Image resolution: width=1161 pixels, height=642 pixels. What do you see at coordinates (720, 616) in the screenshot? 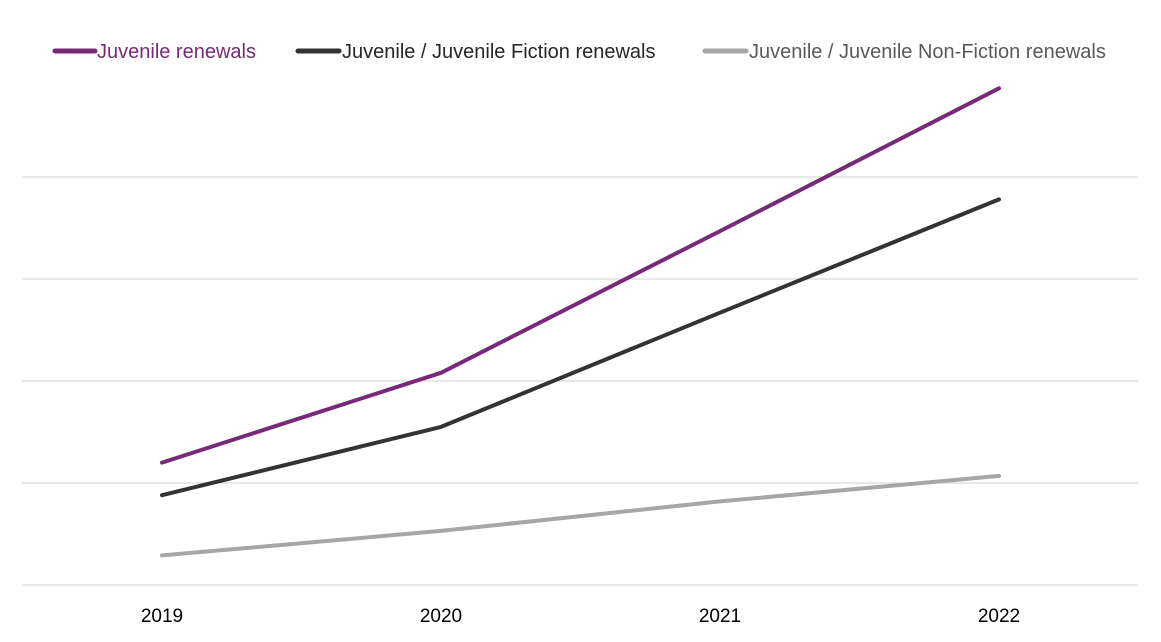
I see `x-tick-label: 2021` at bounding box center [720, 616].